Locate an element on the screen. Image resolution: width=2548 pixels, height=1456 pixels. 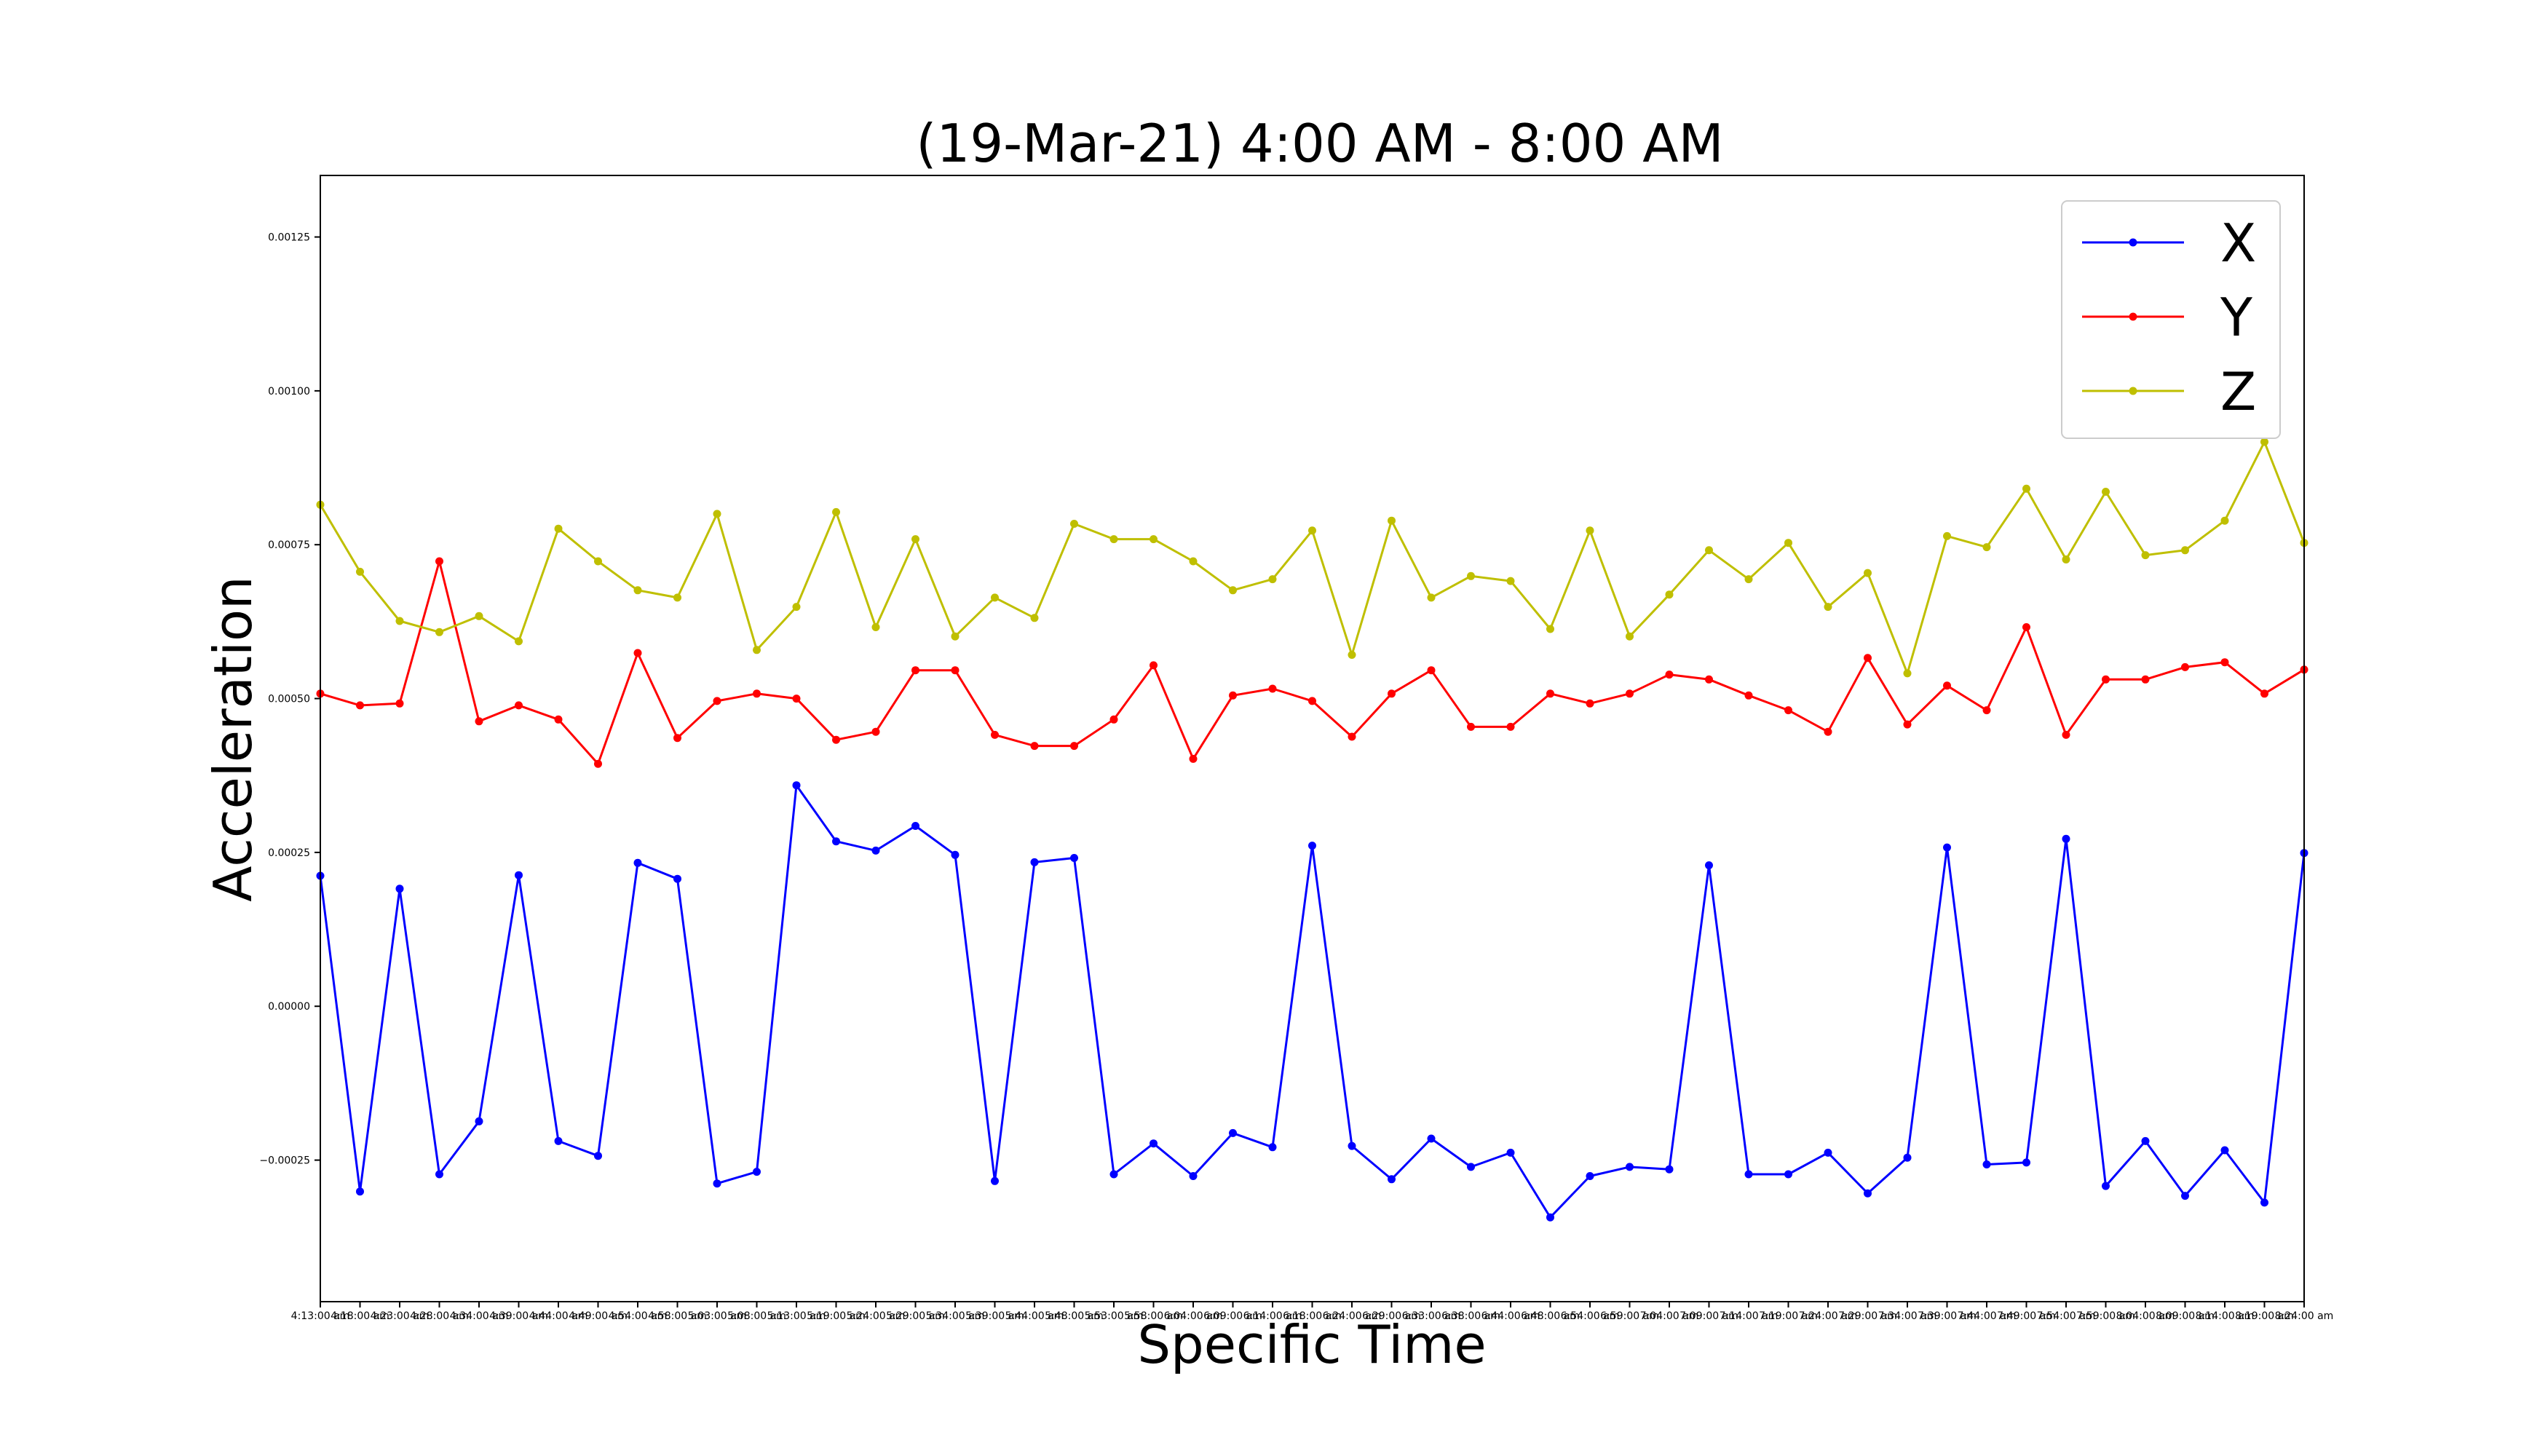
x-tick-label: 6:48:00 am is located at coordinates (1550, 1316).